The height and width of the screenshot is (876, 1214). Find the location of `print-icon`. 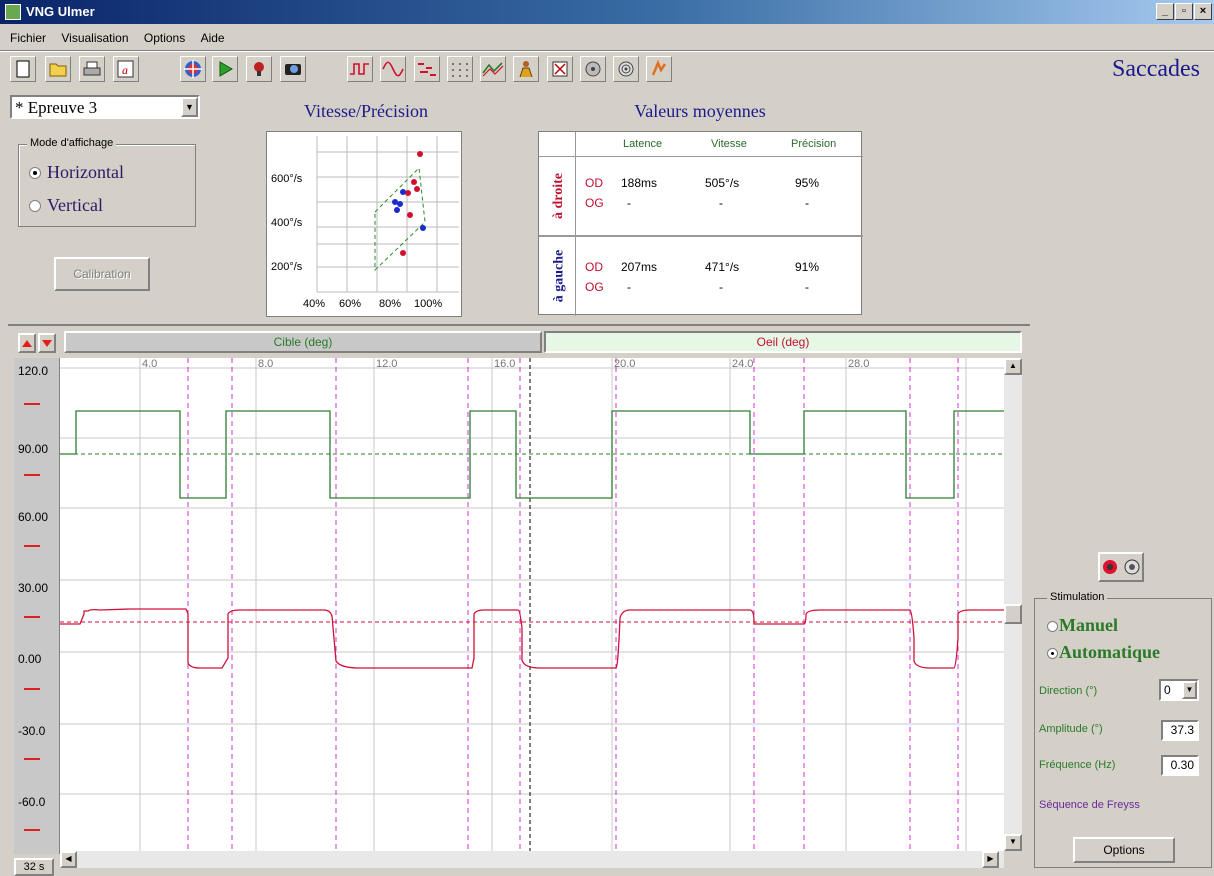

print-icon is located at coordinates (92, 69).